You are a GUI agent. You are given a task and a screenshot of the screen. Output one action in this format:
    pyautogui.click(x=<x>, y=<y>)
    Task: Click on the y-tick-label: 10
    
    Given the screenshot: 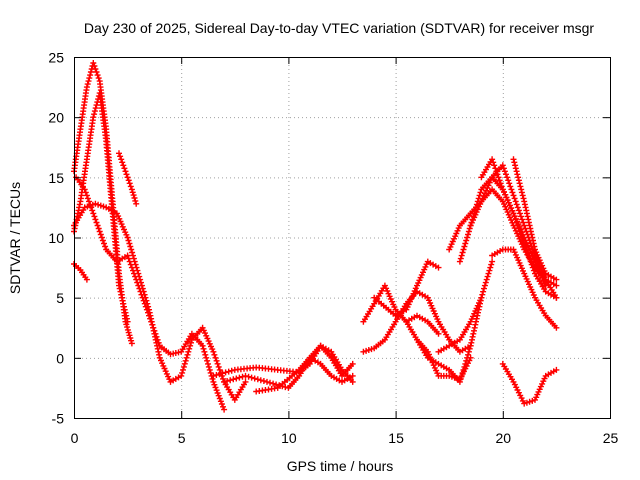 What is the action you would take?
    pyautogui.click(x=56, y=238)
    